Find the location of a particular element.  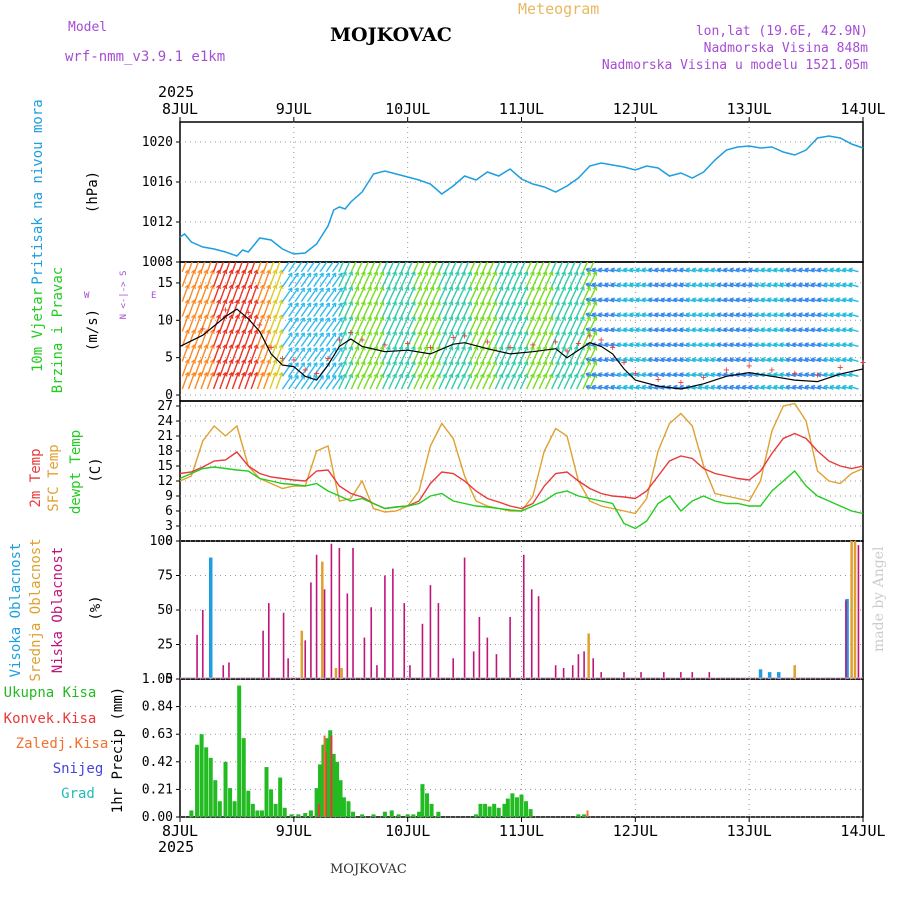

y-tick-label: 1016 is located at coordinates (157, 182).